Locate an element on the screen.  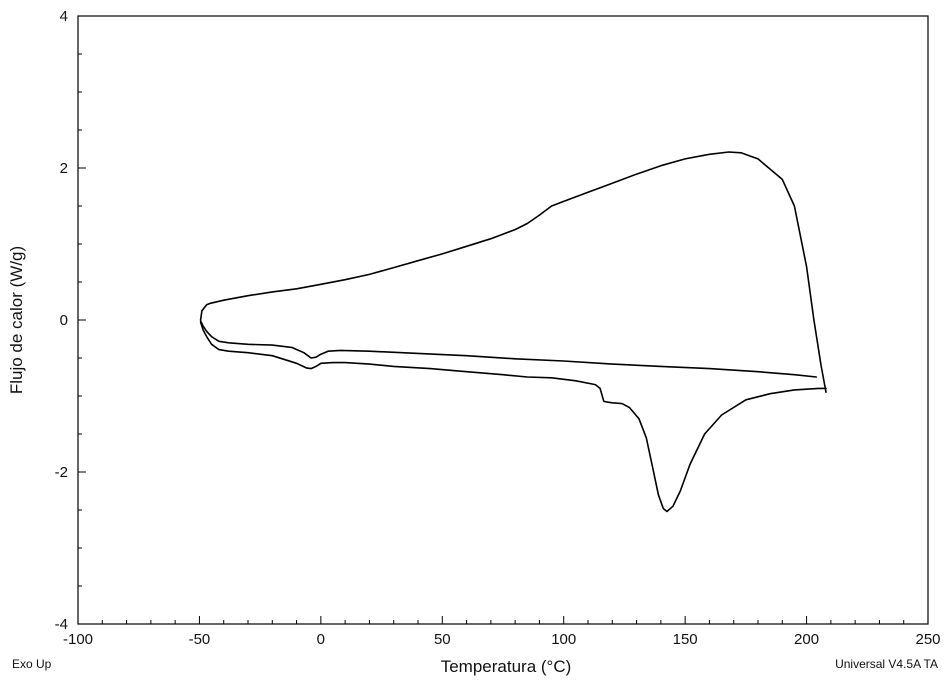
y-tick-label: -2 is located at coordinates (61, 472).